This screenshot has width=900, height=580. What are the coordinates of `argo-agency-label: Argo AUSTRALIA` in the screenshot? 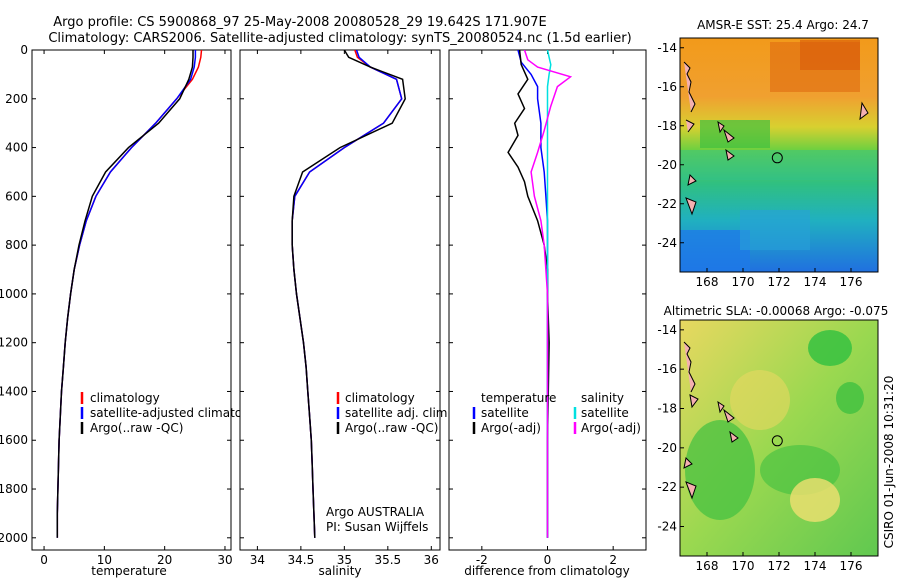 It's located at (375, 512).